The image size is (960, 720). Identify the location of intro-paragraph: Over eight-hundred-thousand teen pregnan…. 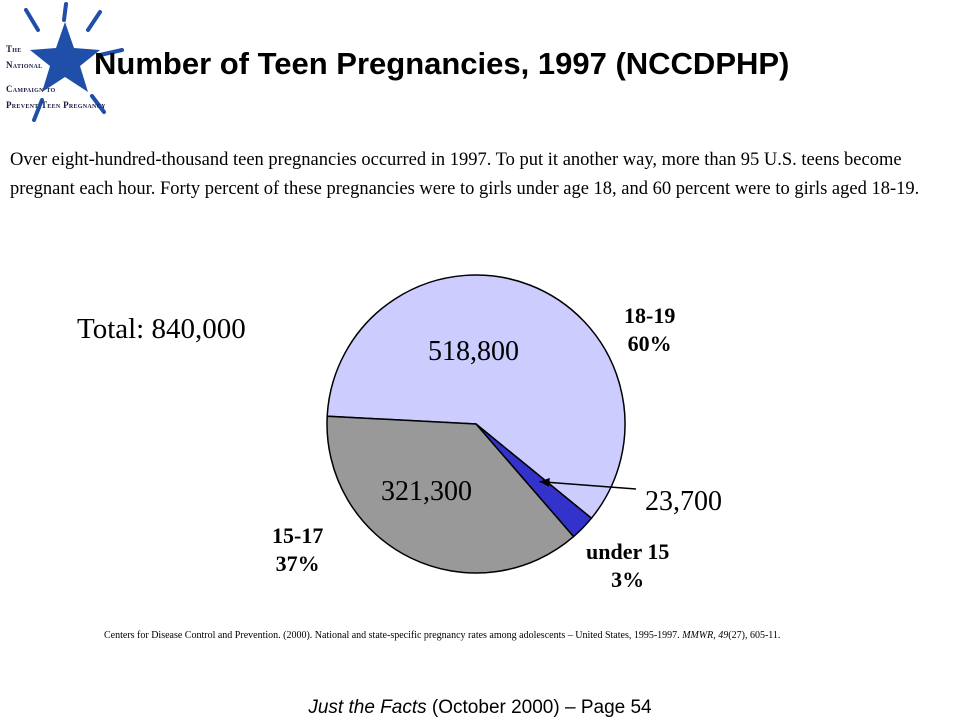
(465, 174).